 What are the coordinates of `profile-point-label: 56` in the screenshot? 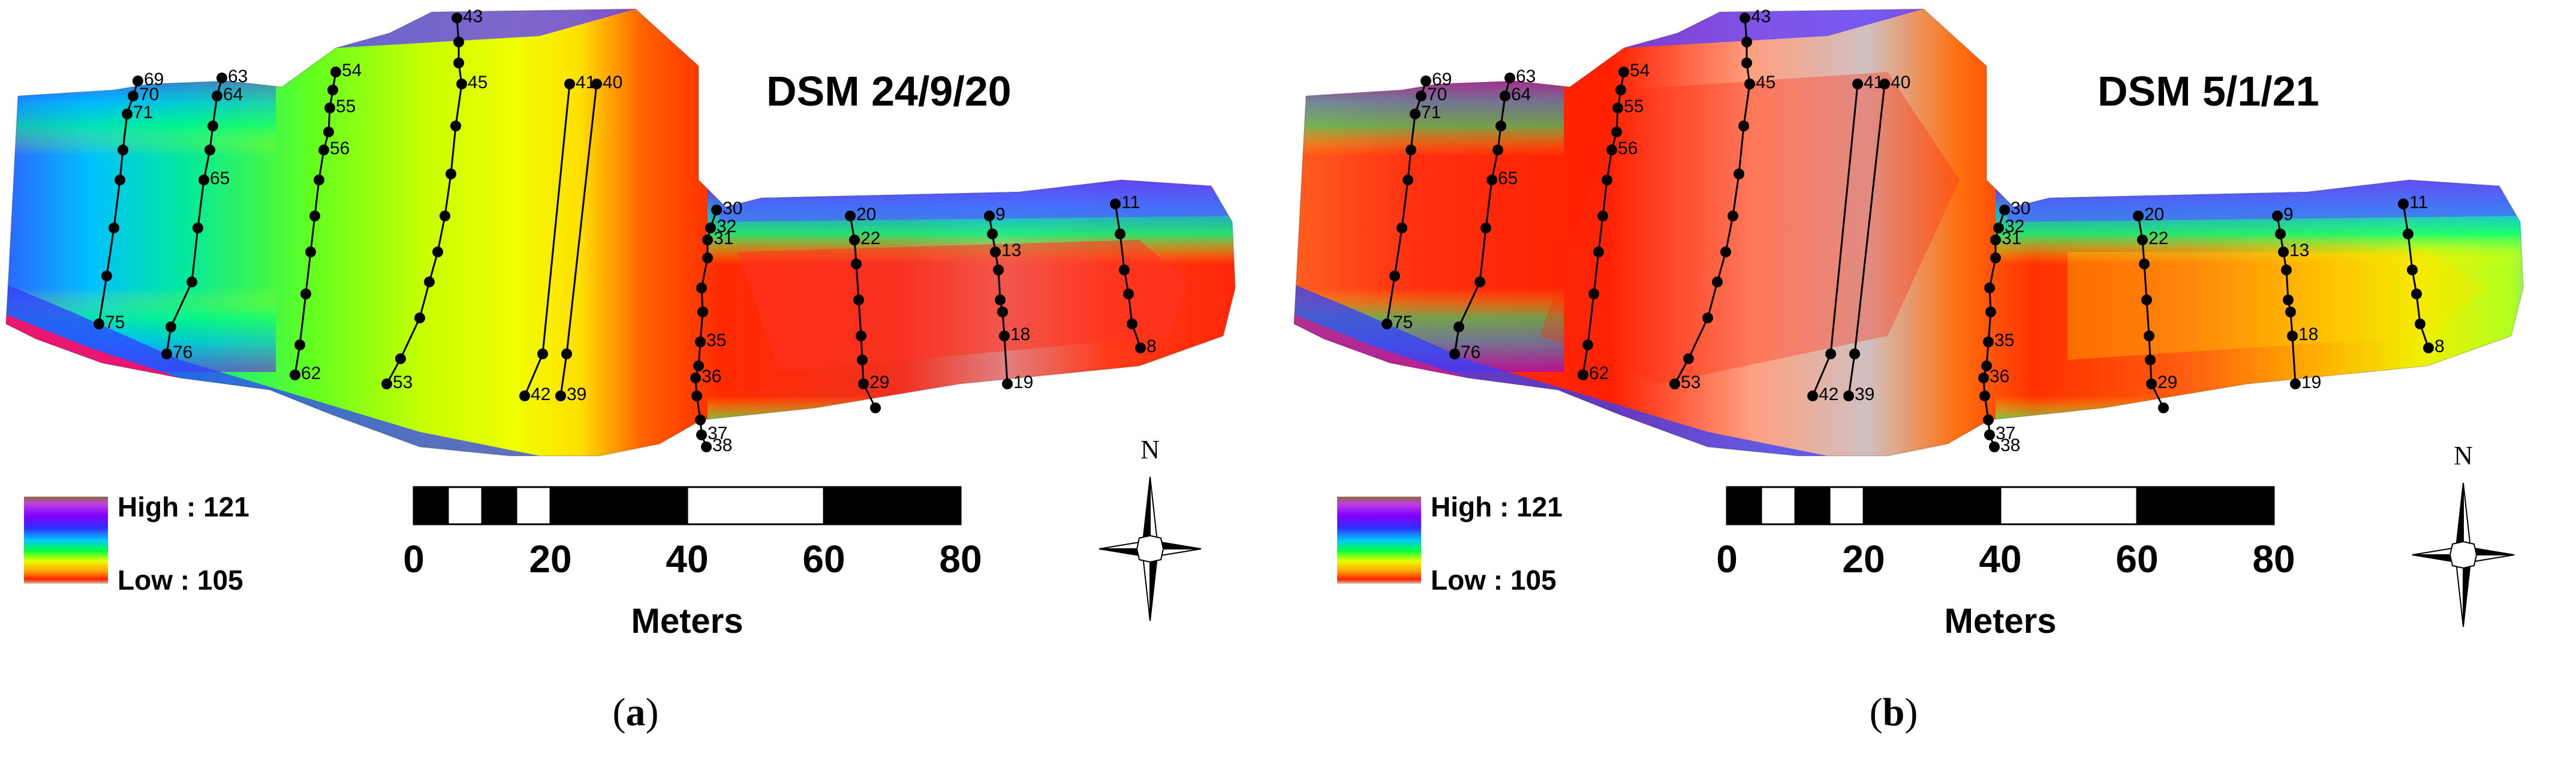 It's located at (340, 148).